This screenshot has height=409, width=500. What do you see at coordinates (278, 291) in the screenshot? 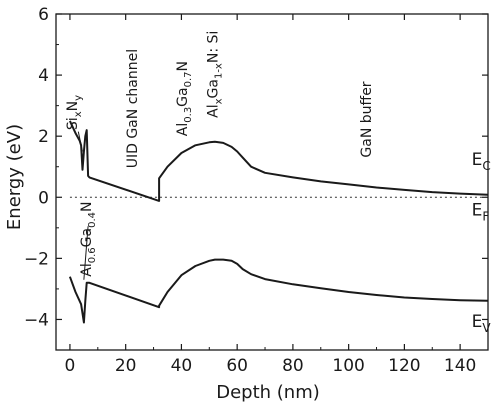
I see `ev-band-line` at bounding box center [278, 291].